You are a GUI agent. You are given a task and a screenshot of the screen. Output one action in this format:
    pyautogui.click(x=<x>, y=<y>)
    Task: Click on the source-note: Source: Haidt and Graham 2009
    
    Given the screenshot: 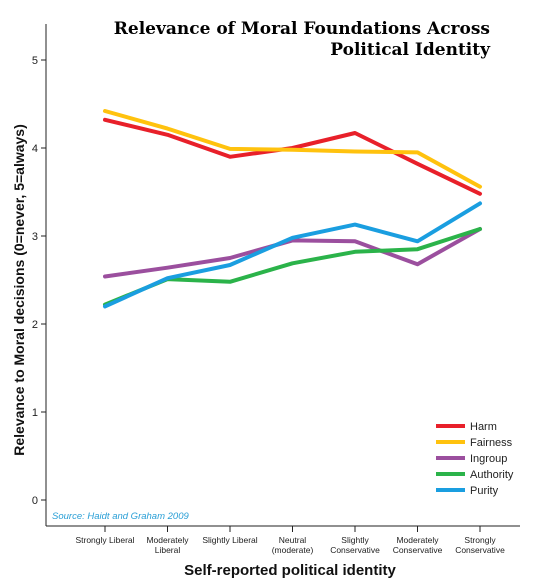 What is the action you would take?
    pyautogui.click(x=120, y=516)
    